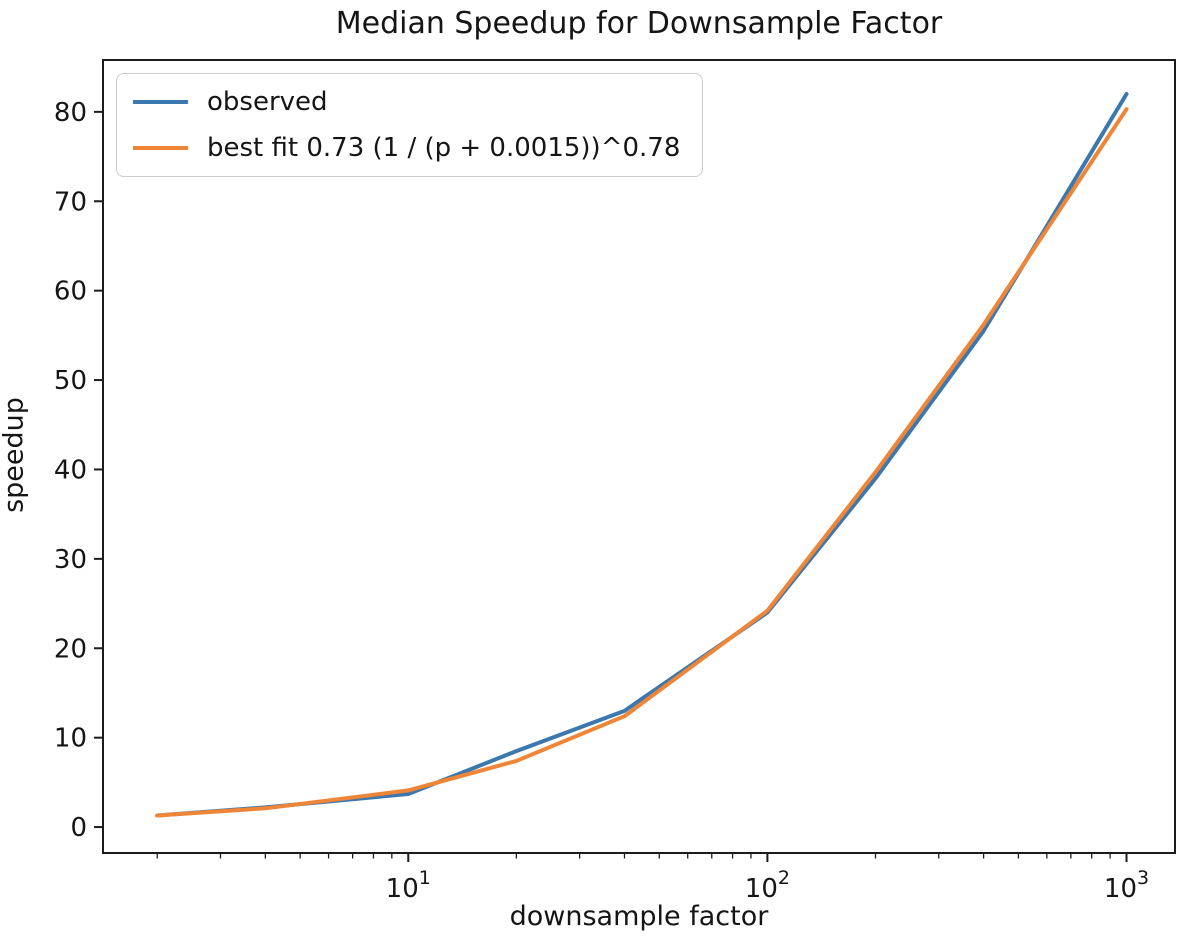 This screenshot has width=1189, height=950. What do you see at coordinates (406, 102) in the screenshot?
I see `legend-item-observed: observed` at bounding box center [406, 102].